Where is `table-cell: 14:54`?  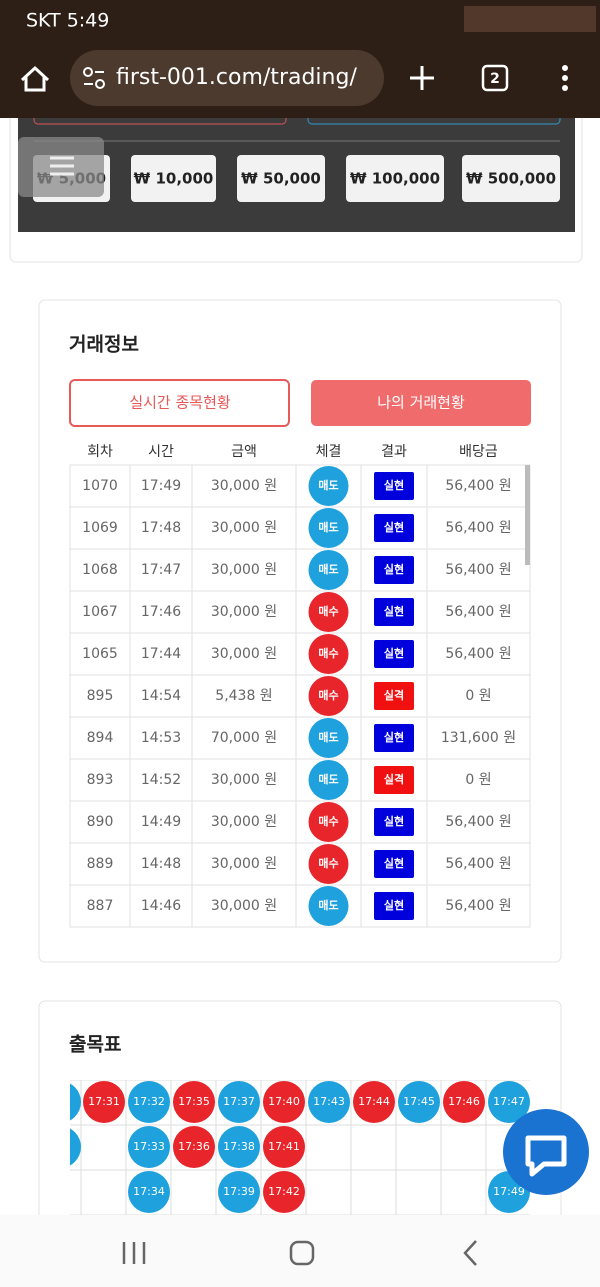
table-cell: 14:54 is located at coordinates (161, 696).